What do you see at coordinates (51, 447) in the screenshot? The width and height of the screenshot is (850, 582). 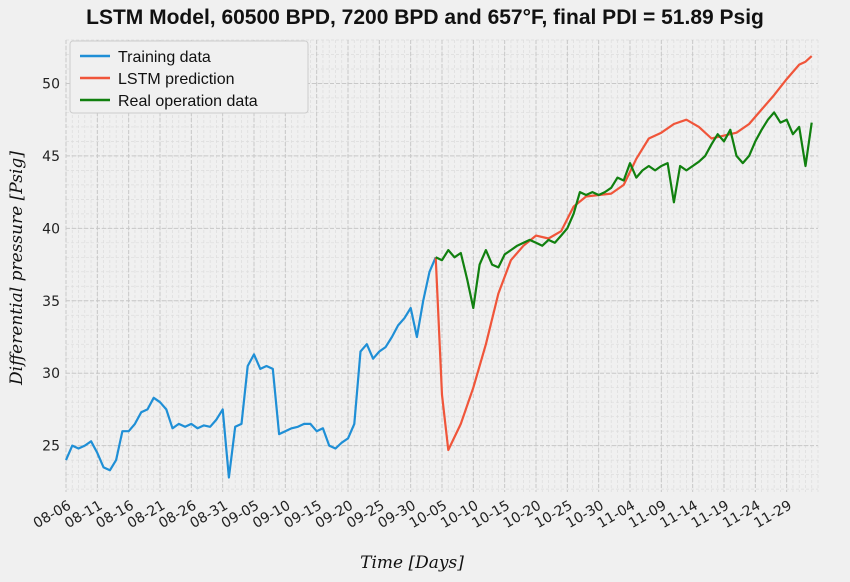 I see `y-tick-label: 25` at bounding box center [51, 447].